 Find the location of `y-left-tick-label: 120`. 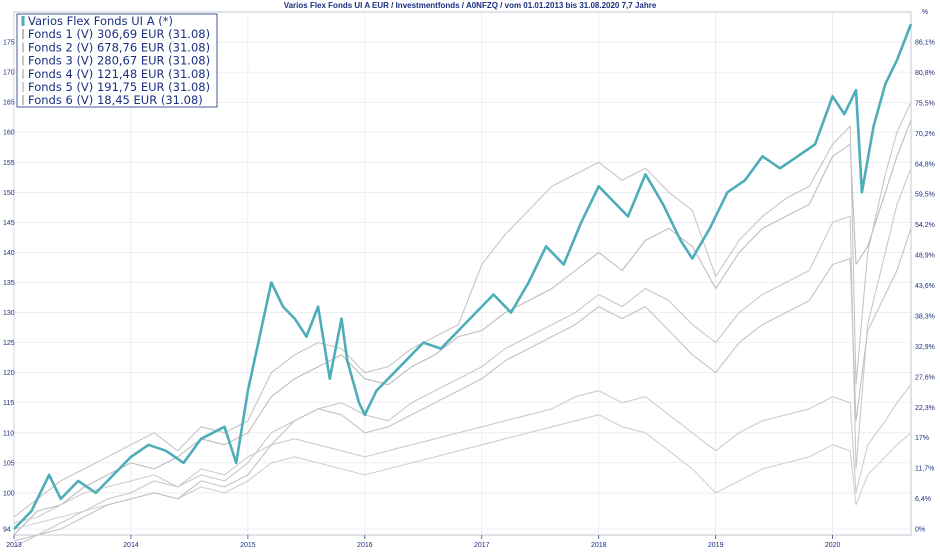

y-left-tick-label: 120 is located at coordinates (9, 373).